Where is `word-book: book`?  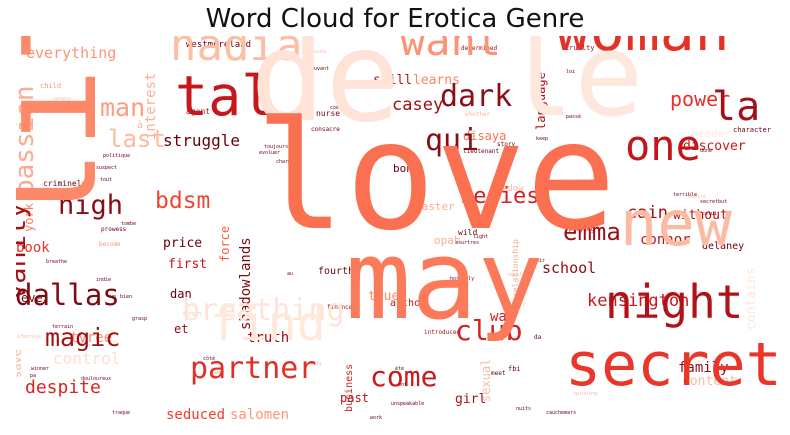 word-book: book is located at coordinates (33, 248).